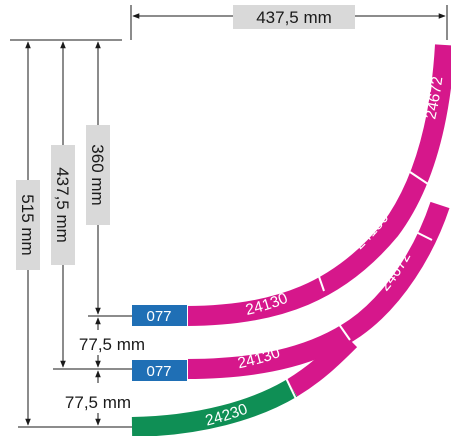 This screenshot has width=451, height=436. I want to click on dim-spacing-1-label: 77,5 mm, so click(112, 344).